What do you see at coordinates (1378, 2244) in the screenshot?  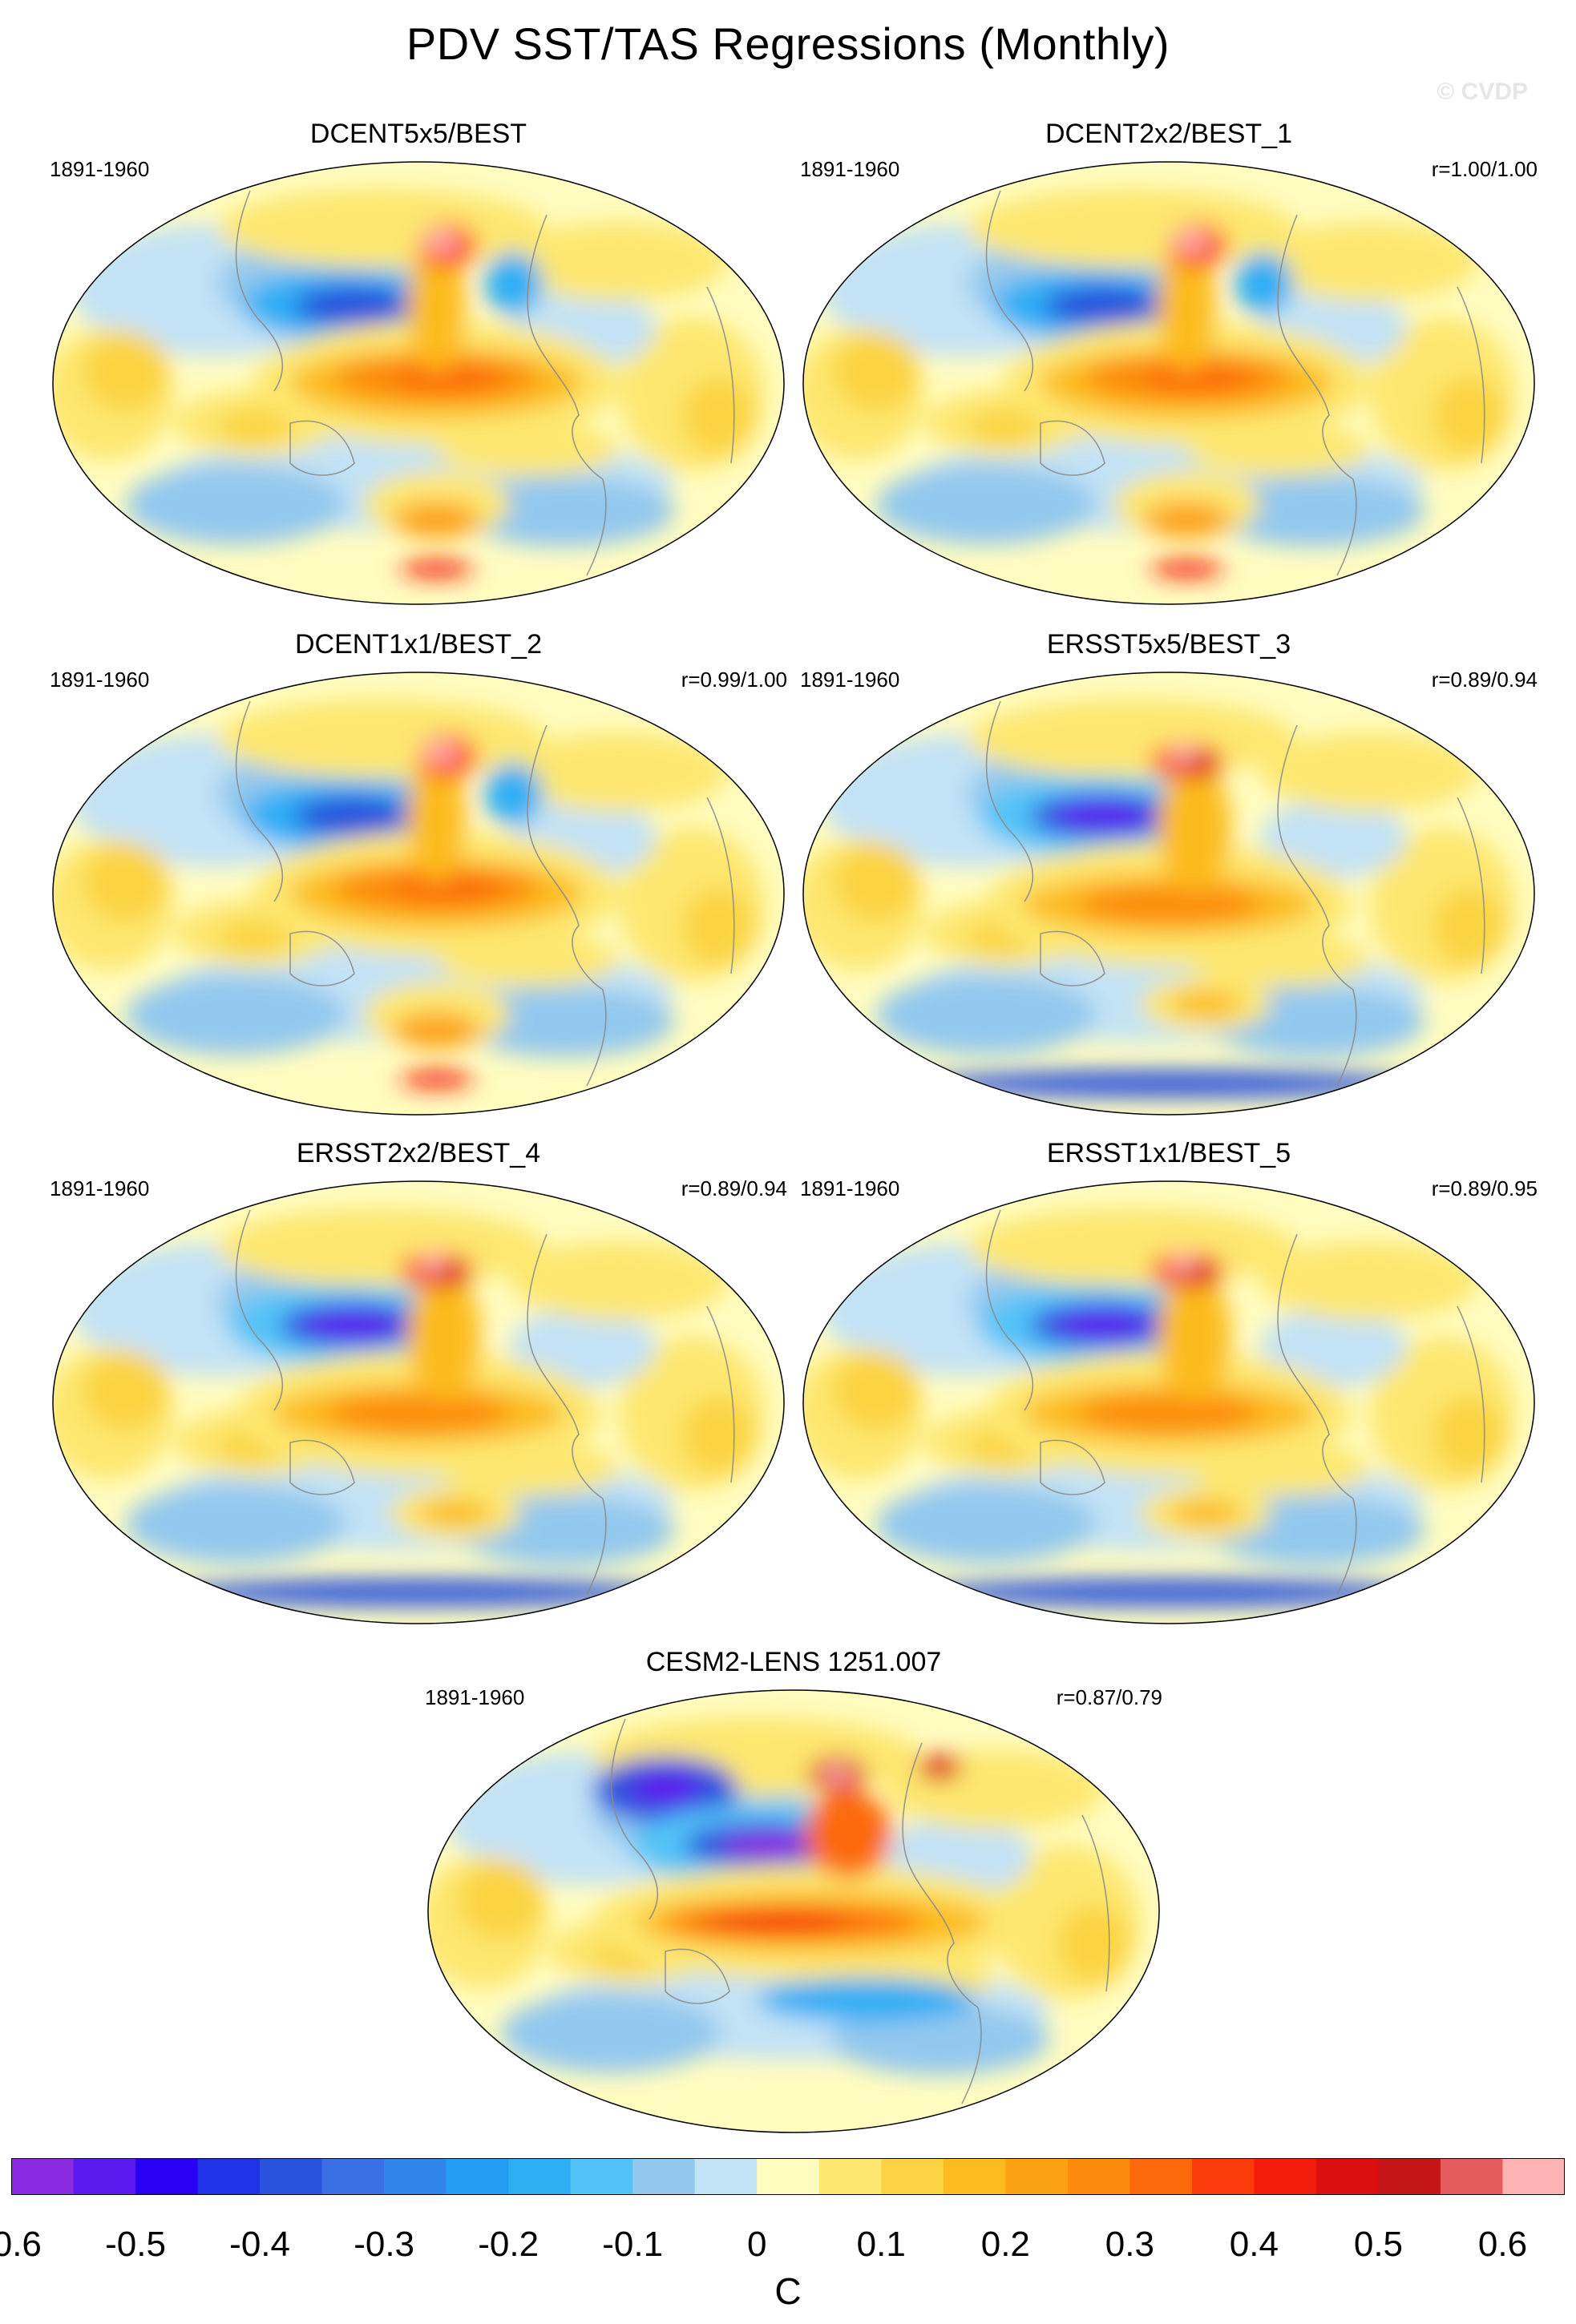 I see `colorbar-tick-label: 0.5` at bounding box center [1378, 2244].